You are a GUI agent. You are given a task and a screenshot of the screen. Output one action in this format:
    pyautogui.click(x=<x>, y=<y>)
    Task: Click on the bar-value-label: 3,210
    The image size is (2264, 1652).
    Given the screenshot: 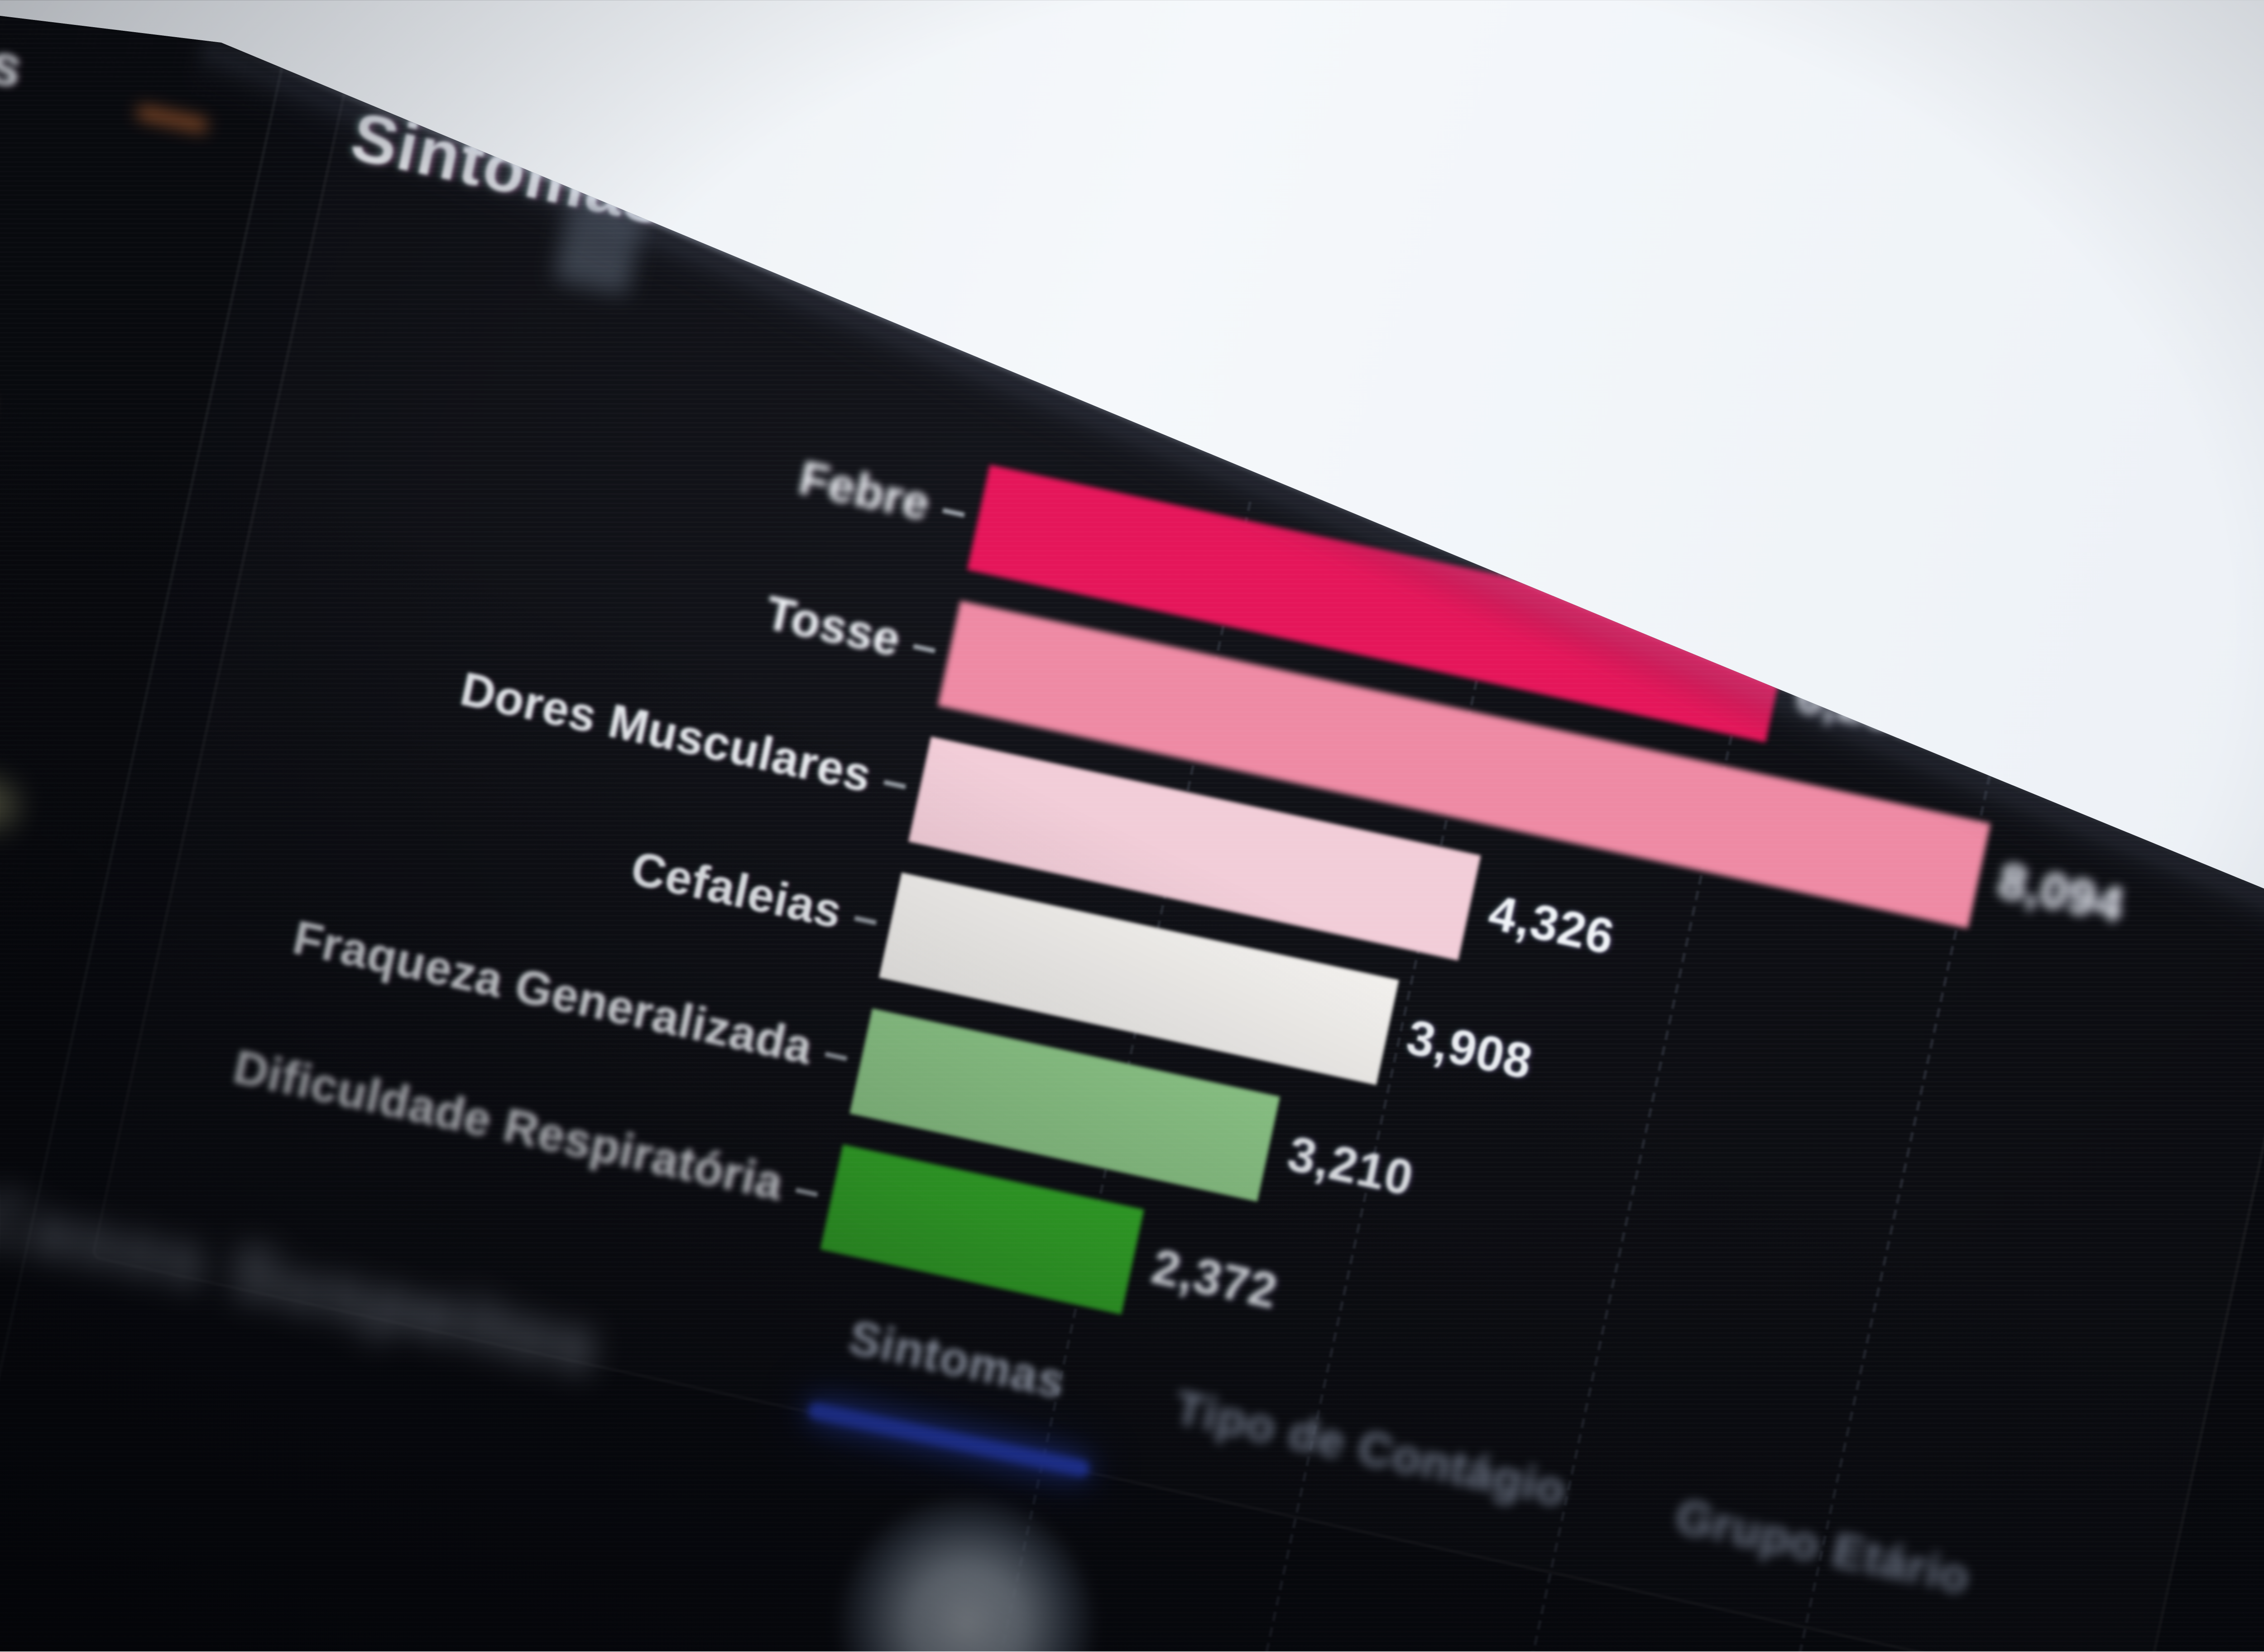 What is the action you would take?
    pyautogui.click(x=1351, y=1166)
    